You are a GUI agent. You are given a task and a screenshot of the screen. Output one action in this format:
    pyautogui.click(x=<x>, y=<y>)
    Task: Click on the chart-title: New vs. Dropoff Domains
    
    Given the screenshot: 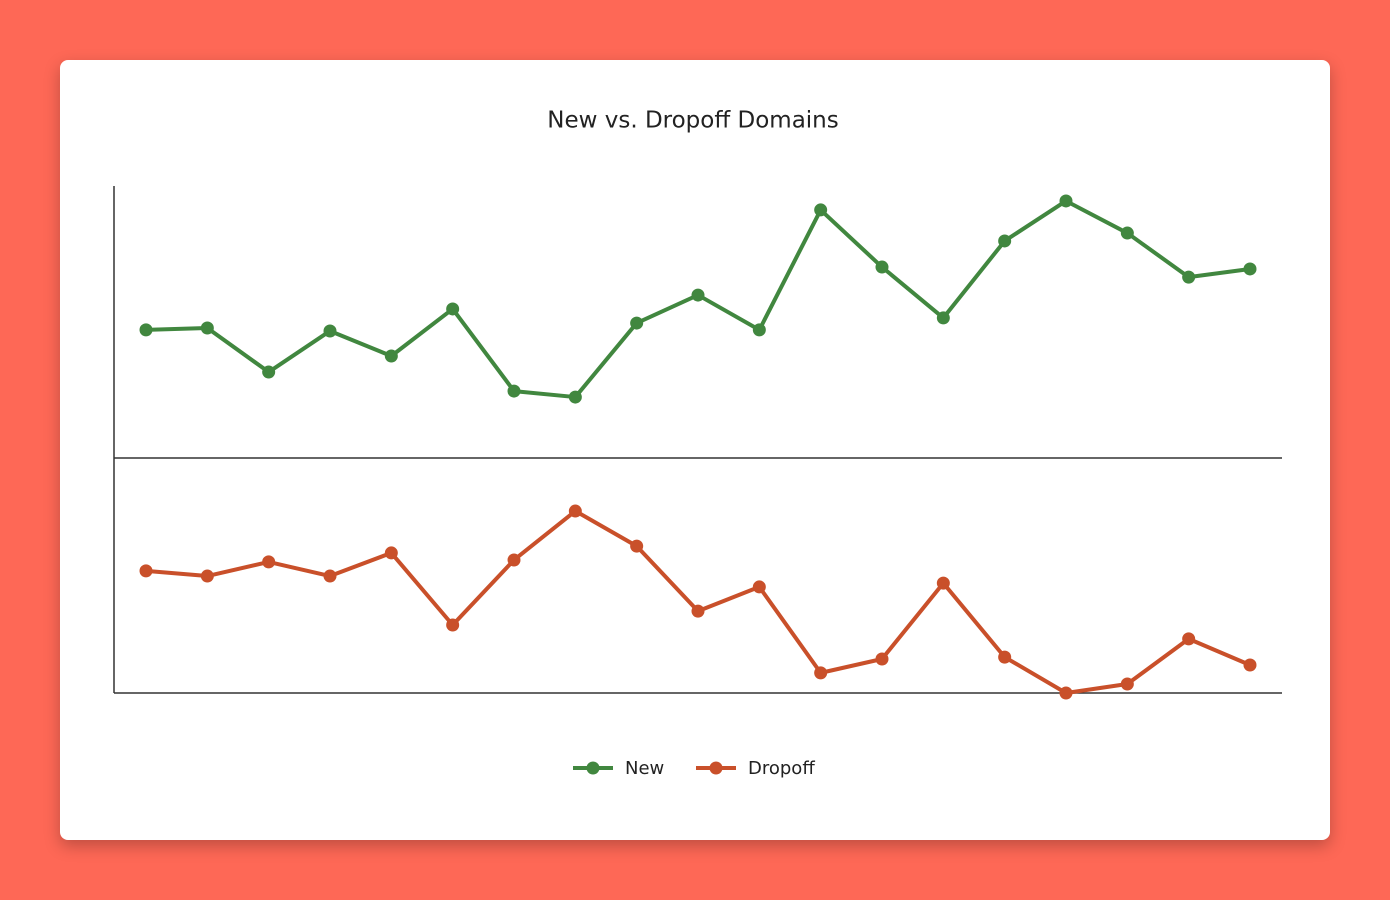 What is the action you would take?
    pyautogui.click(x=693, y=121)
    